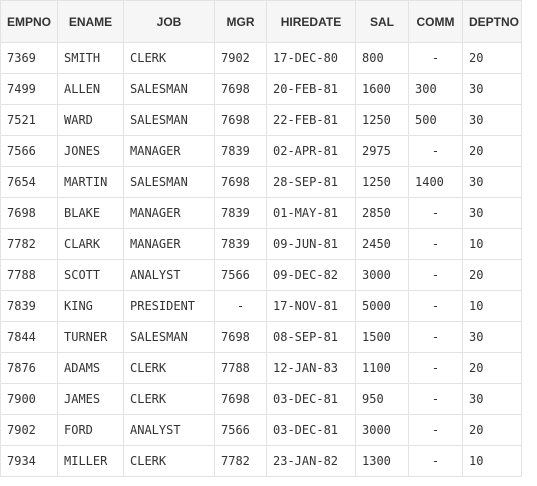  Describe the element at coordinates (240, 306) in the screenshot. I see `cell-mgr: -` at that location.